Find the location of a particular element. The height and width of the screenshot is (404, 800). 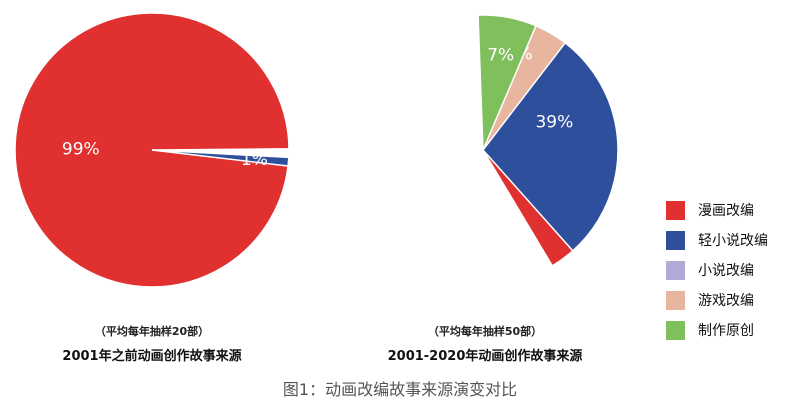

pie-slice-label: 1% is located at coordinates (254, 160).